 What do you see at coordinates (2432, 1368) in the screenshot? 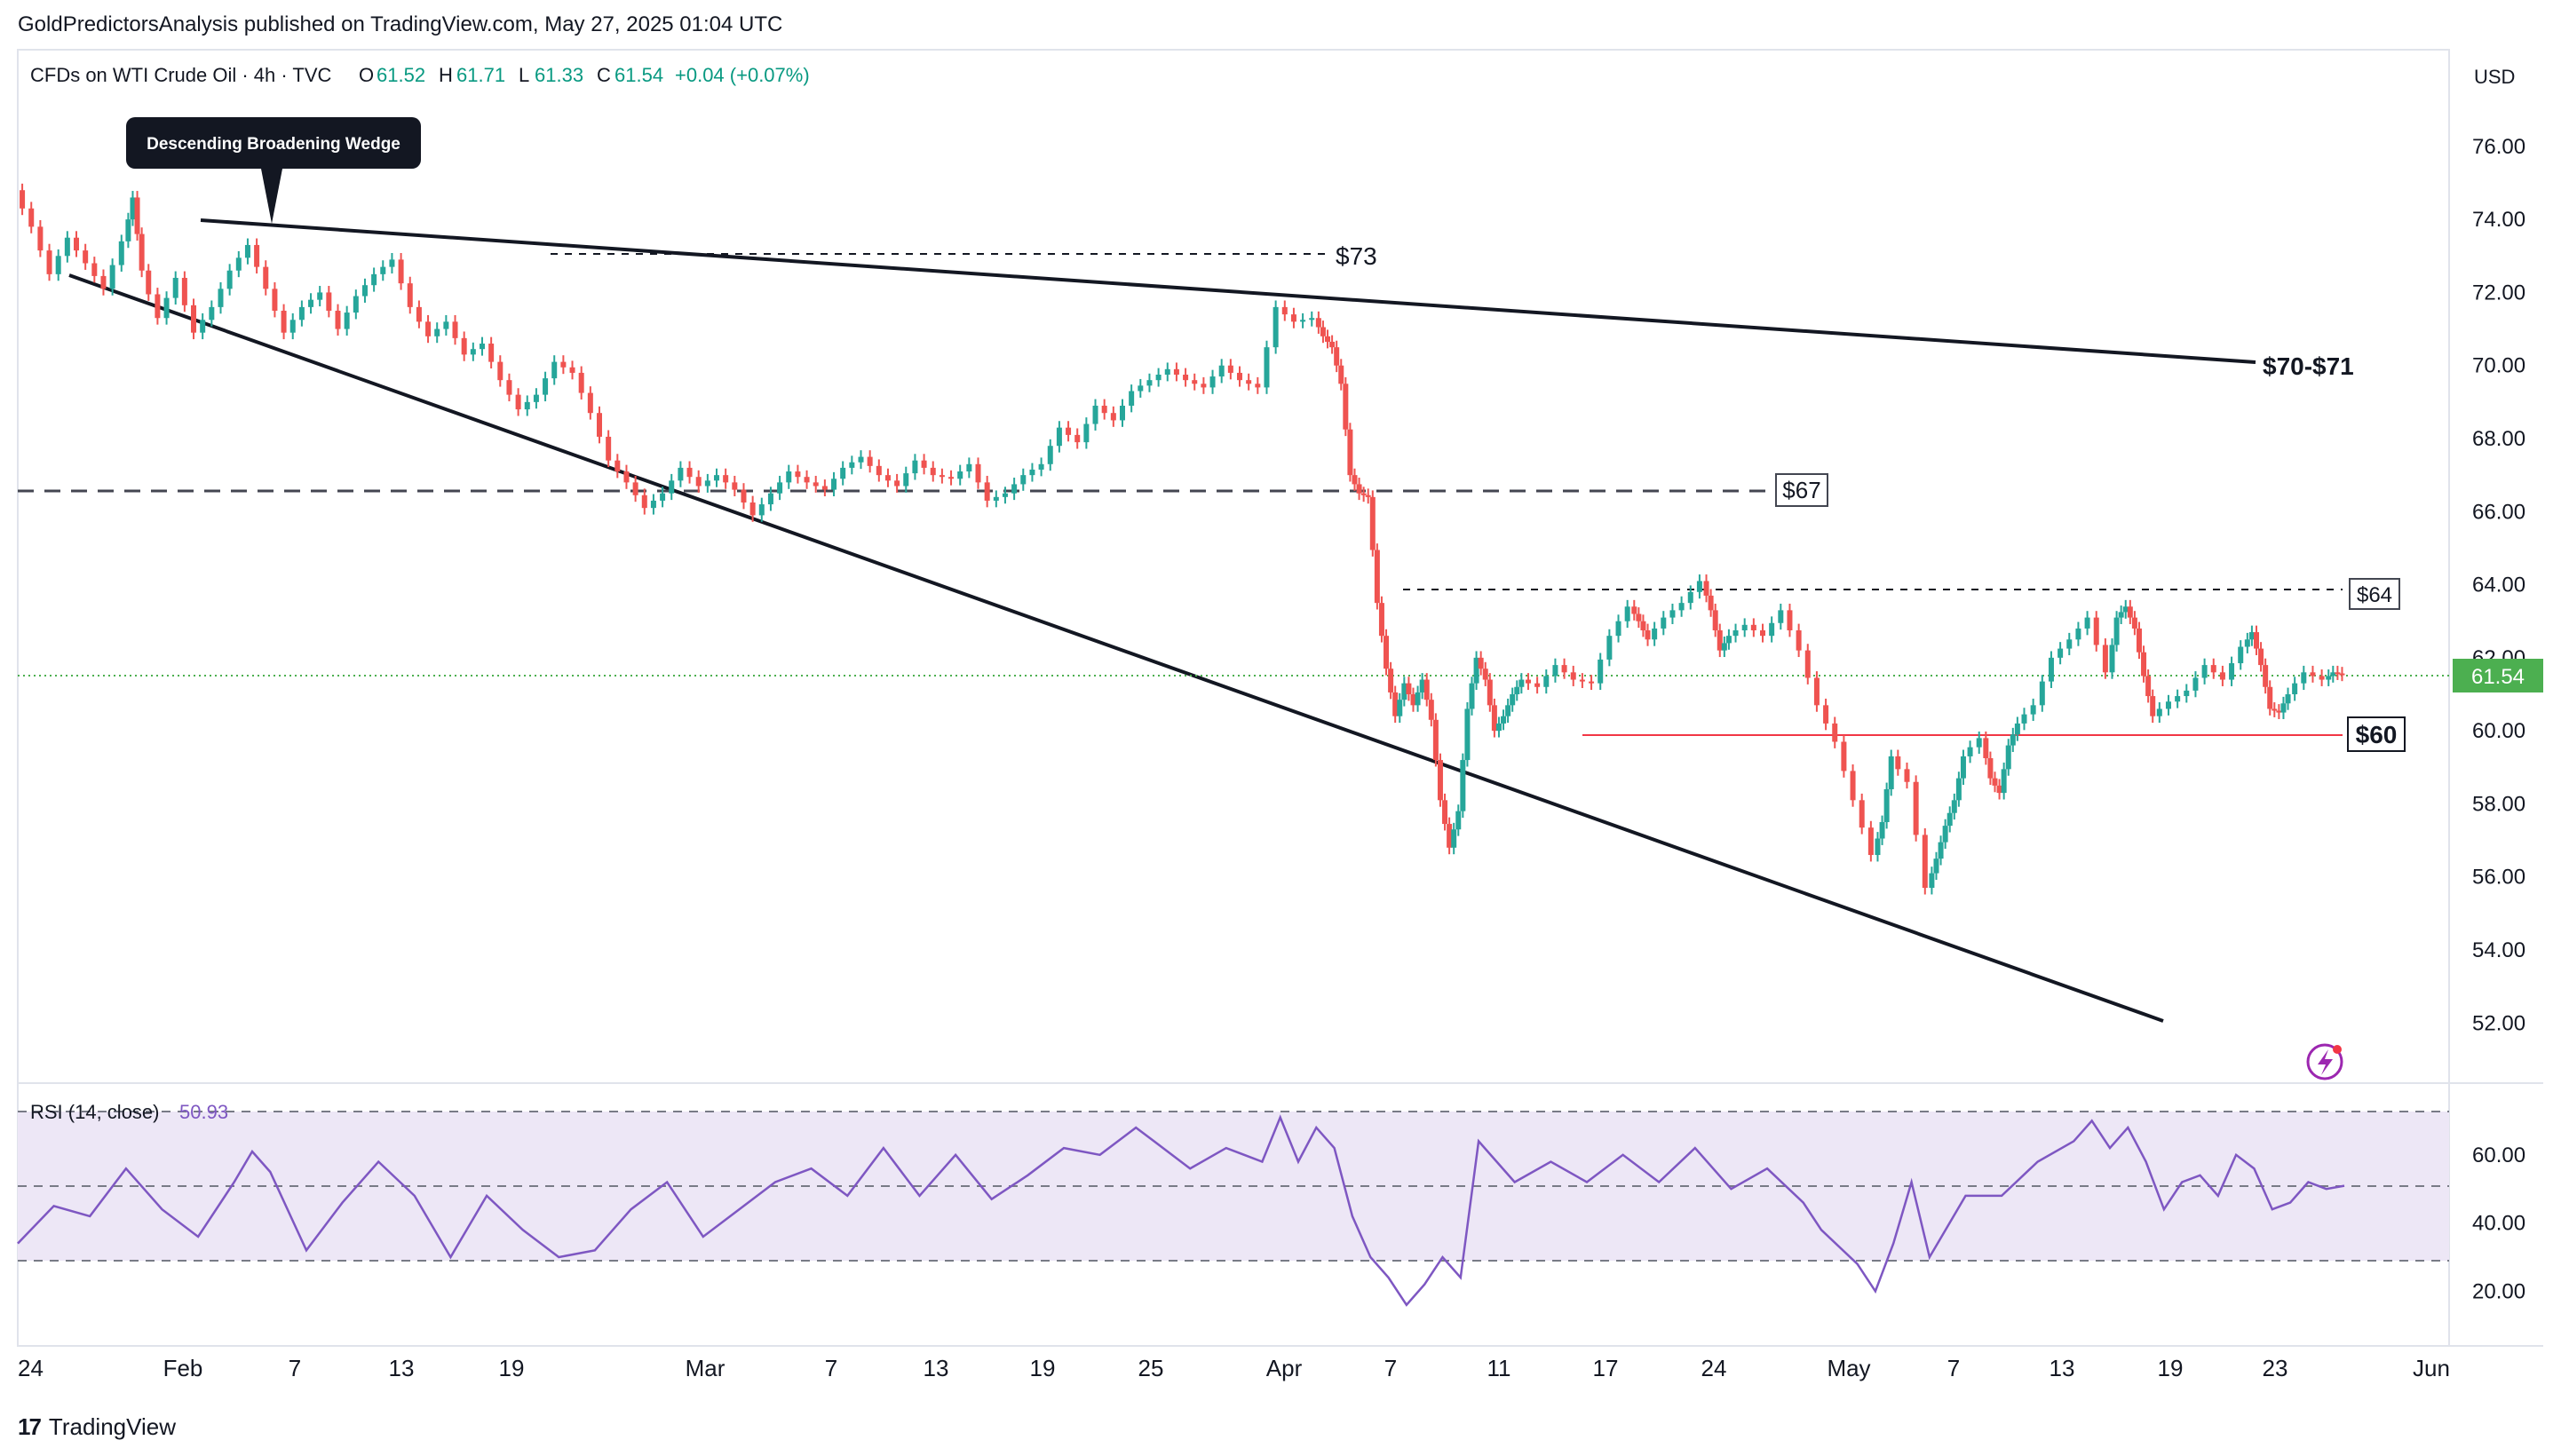
I see `time-tick-label: Jun` at bounding box center [2432, 1368].